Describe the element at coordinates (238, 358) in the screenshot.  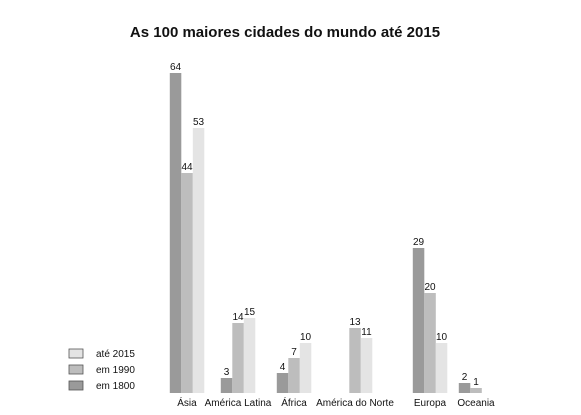
I see `bar-america-latina-em-1990` at that location.